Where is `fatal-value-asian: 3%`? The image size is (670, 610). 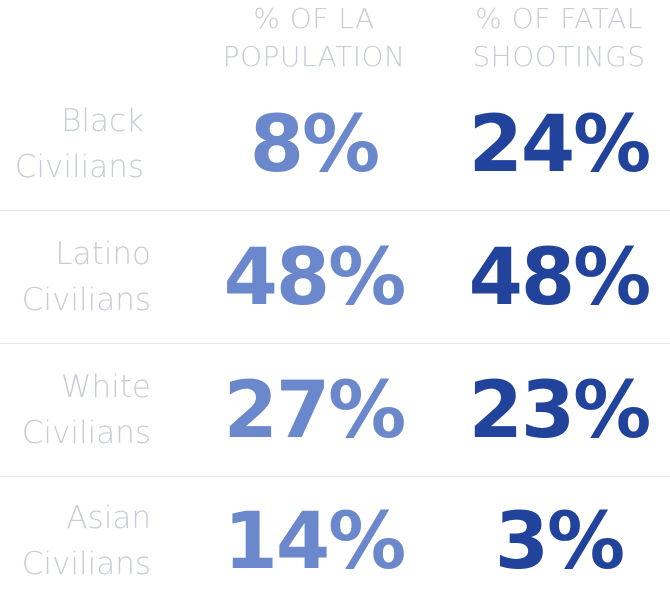
fatal-value-asian: 3% is located at coordinates (559, 542).